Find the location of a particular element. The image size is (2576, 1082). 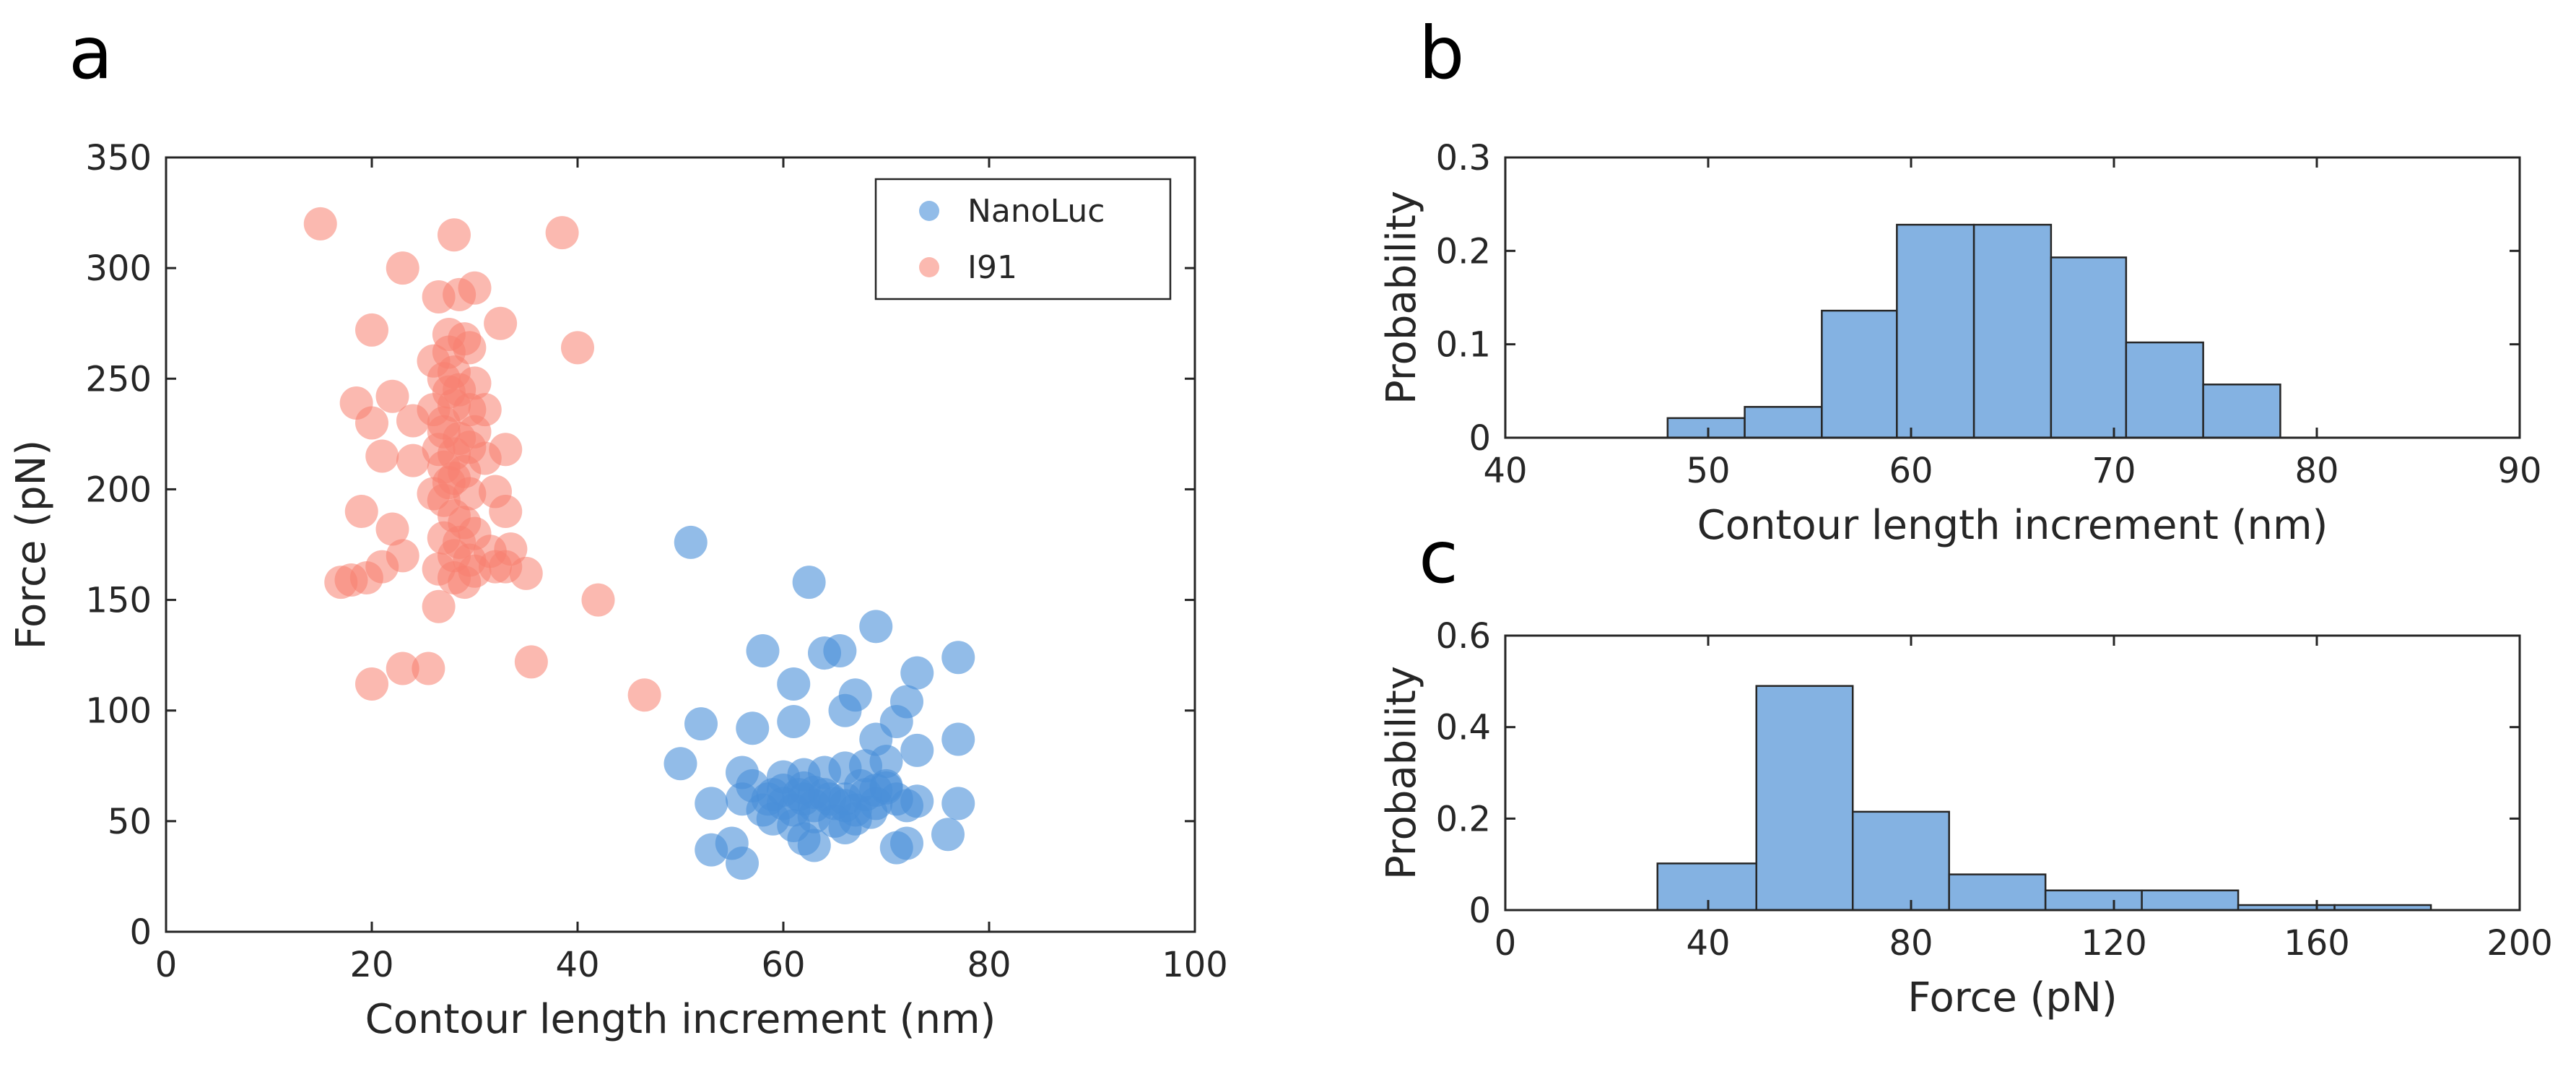

x-axis-label: Force (pN) is located at coordinates (2012, 997).